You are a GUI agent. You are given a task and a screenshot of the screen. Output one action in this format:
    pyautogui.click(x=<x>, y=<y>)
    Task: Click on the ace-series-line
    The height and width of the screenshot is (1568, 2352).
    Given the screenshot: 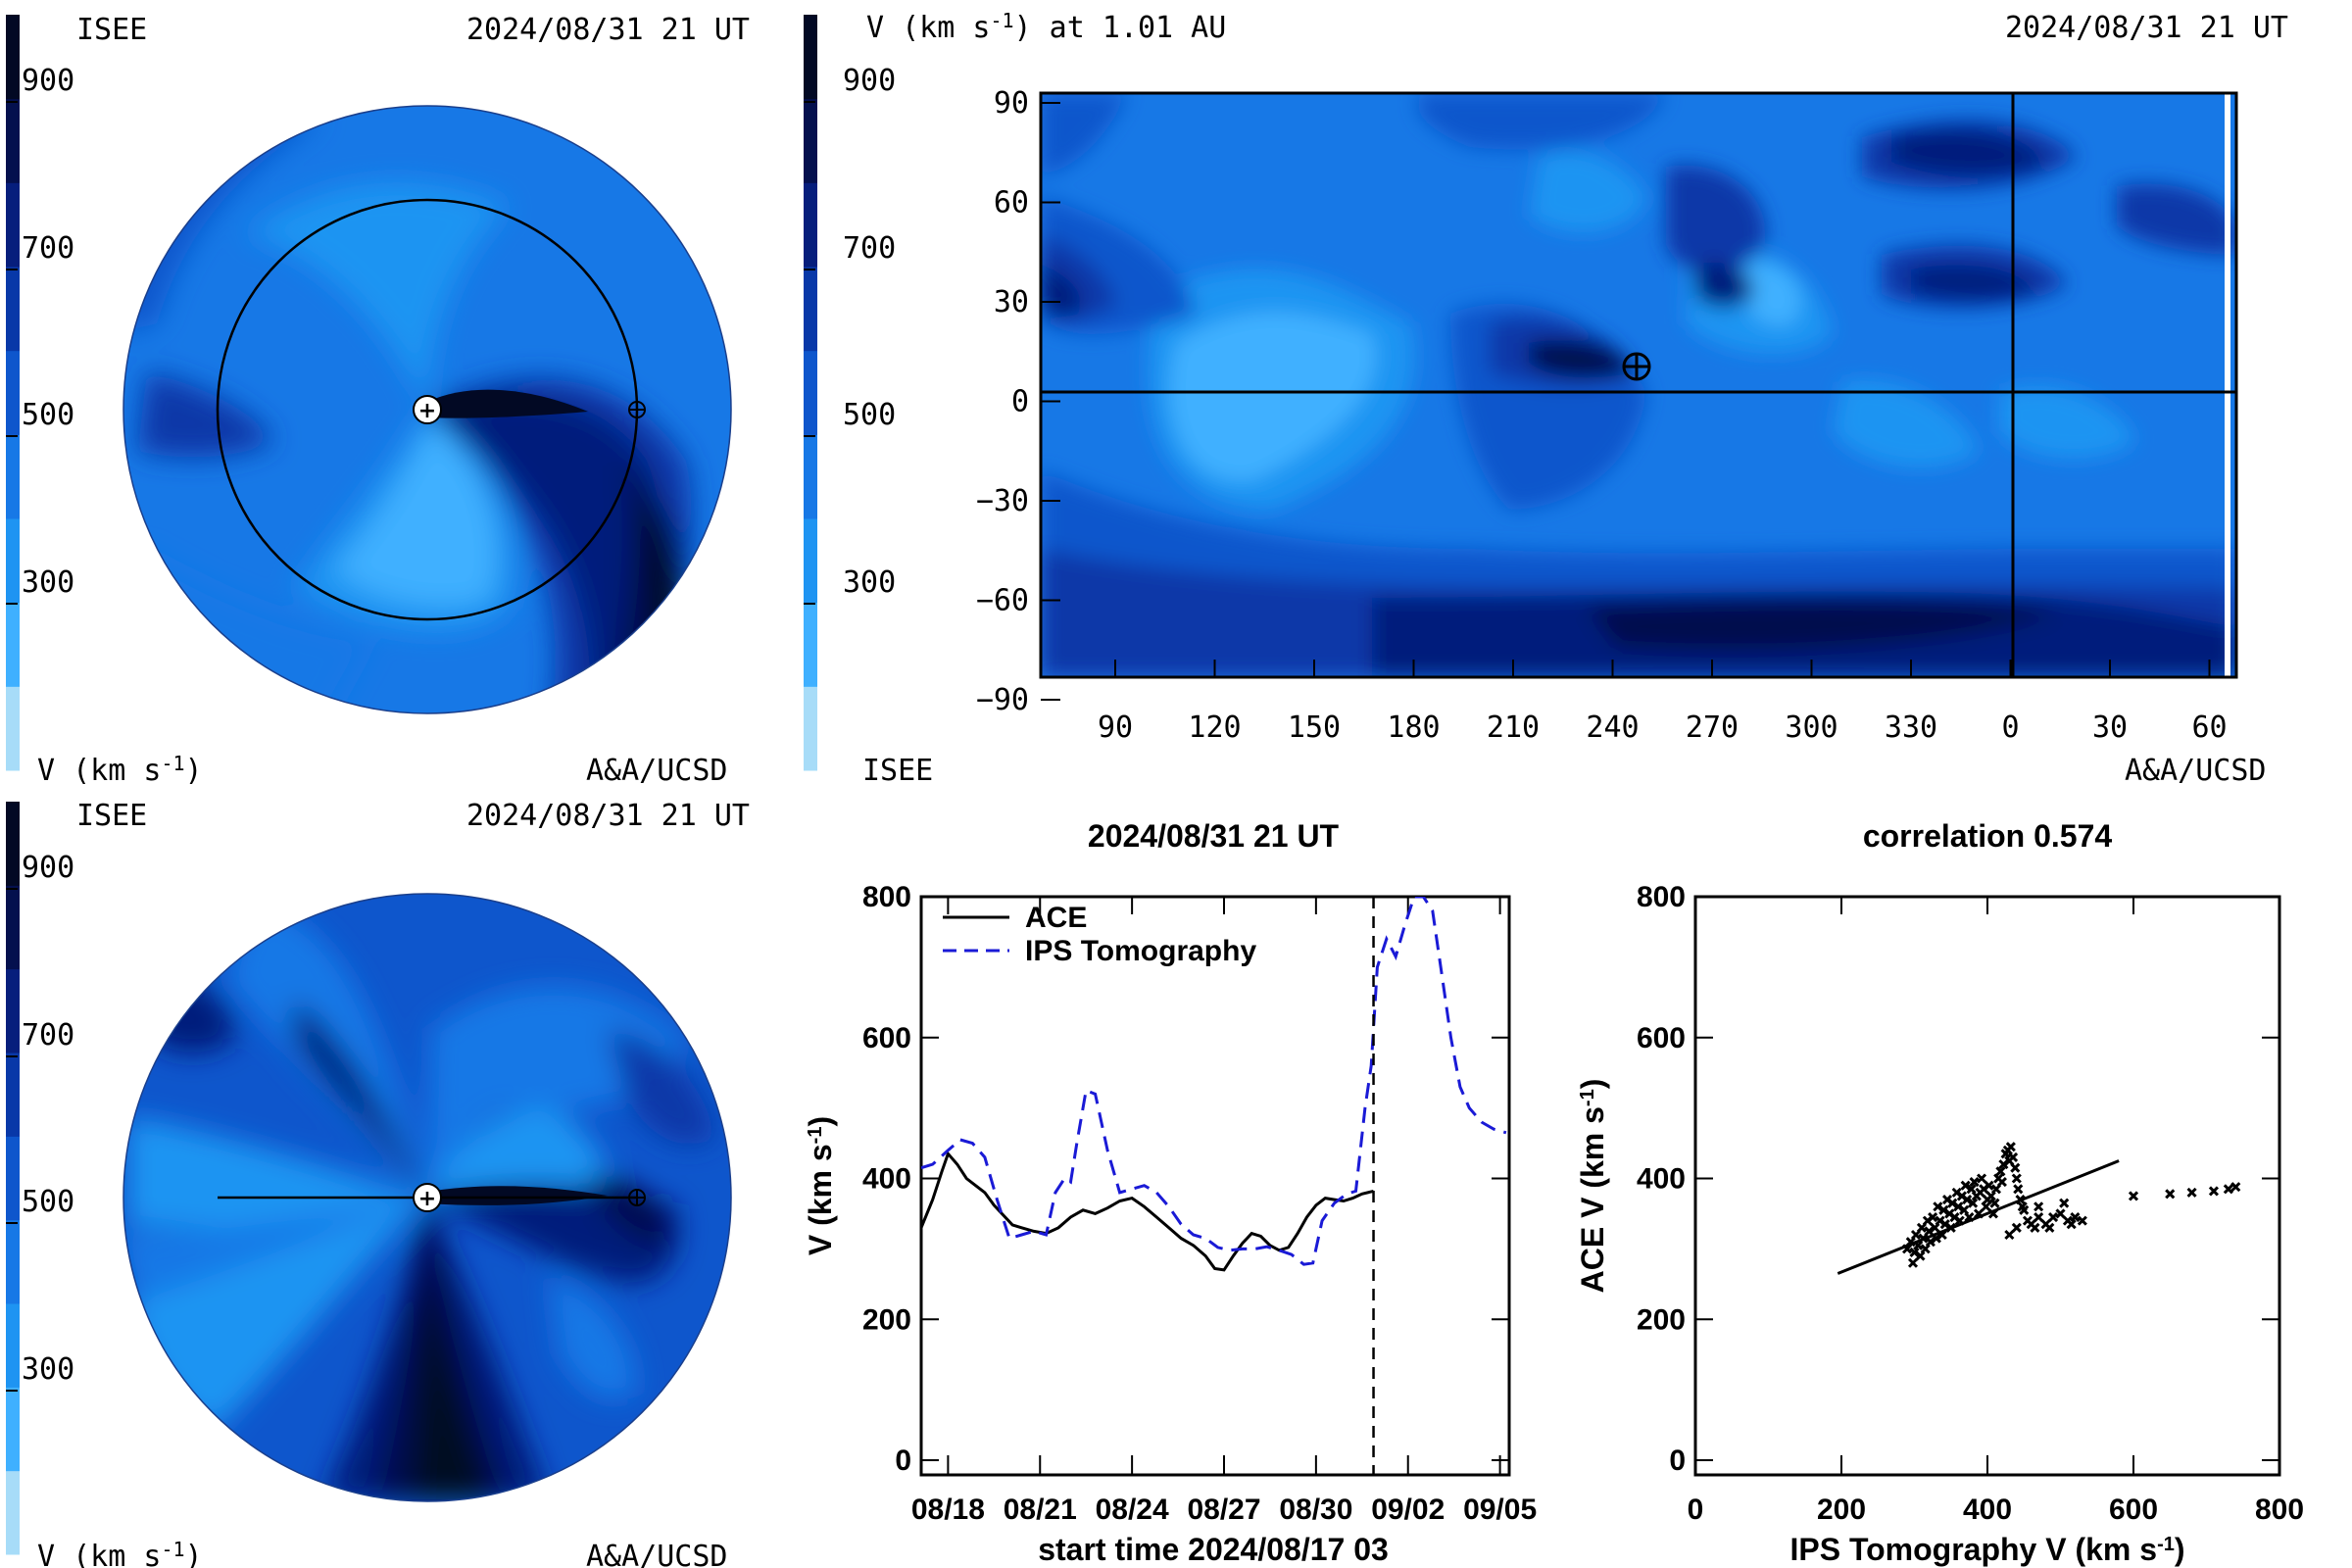 What is the action you would take?
    pyautogui.click(x=1147, y=1211)
    